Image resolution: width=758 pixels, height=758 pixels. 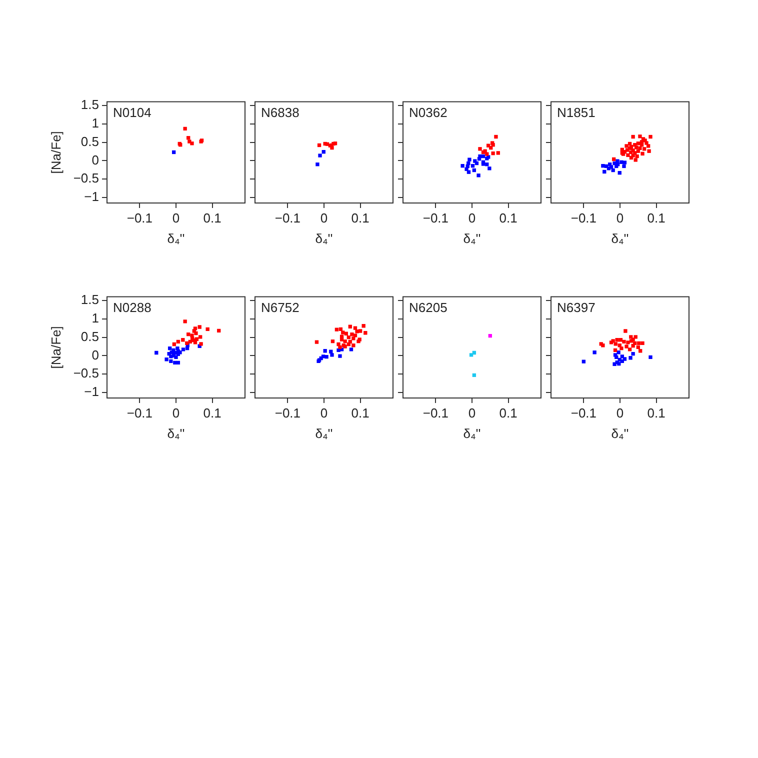 What do you see at coordinates (576, 112) in the screenshot?
I see `chart-title: N1851` at bounding box center [576, 112].